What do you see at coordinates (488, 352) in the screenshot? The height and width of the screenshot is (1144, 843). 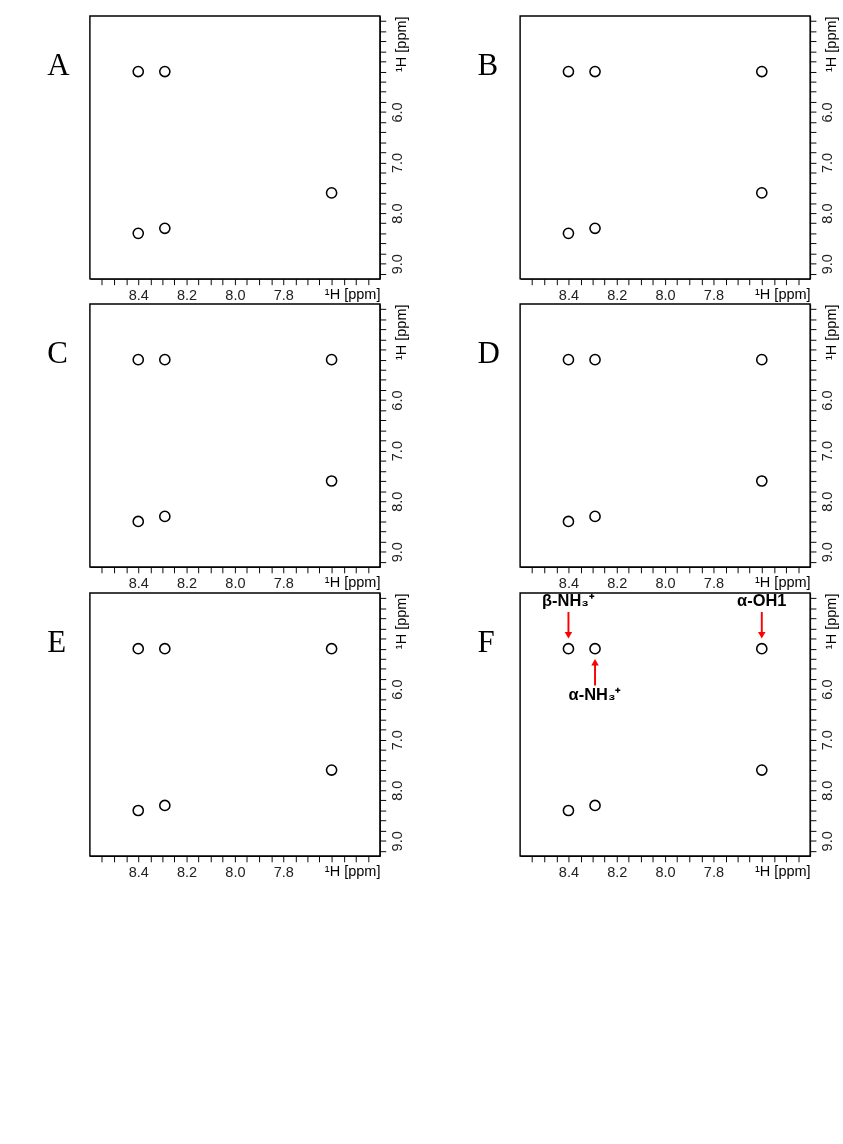 I see `text: D` at bounding box center [488, 352].